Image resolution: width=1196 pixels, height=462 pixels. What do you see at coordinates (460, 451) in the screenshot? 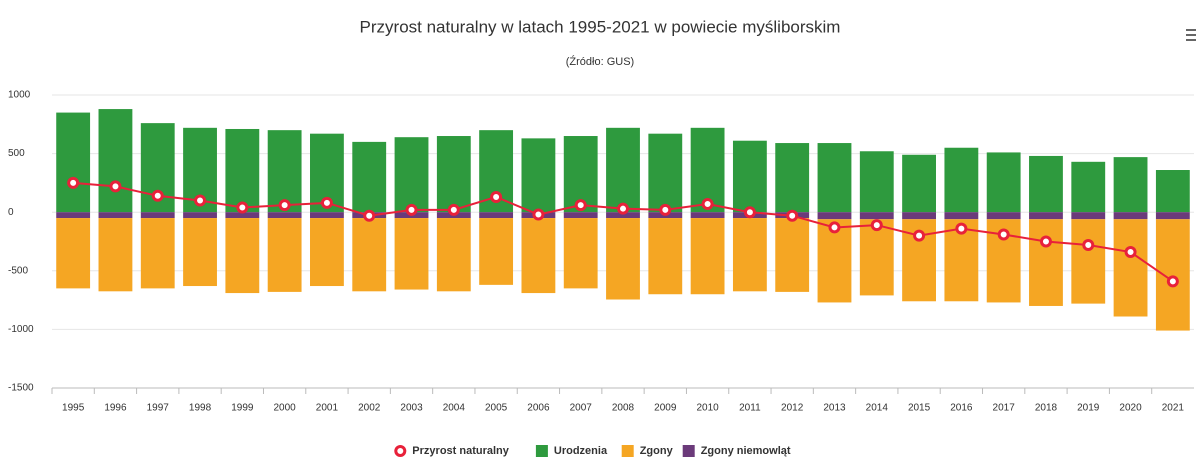
I see `legend-label: Przyrost naturalny` at bounding box center [460, 451].